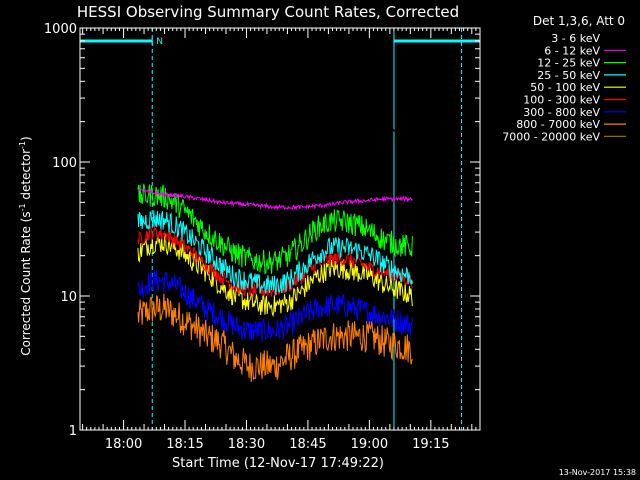  What do you see at coordinates (275, 306) in the screenshot?
I see `series-line-300-800-kev` at bounding box center [275, 306].